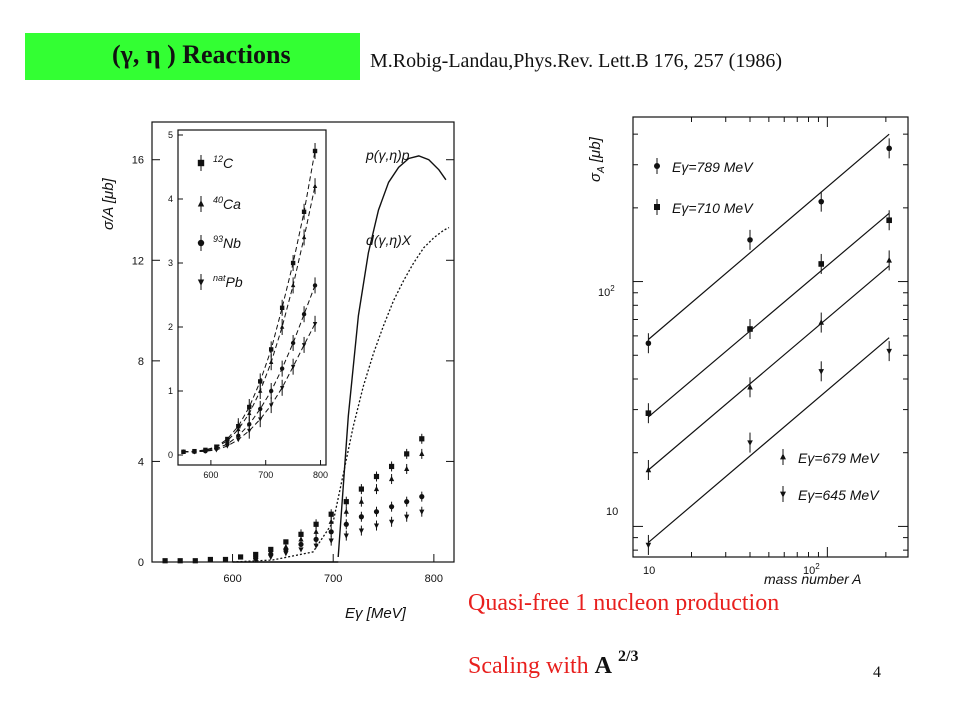 Image resolution: width=960 pixels, height=720 pixels. I want to click on inset-ytick-label: 4, so click(170, 199).